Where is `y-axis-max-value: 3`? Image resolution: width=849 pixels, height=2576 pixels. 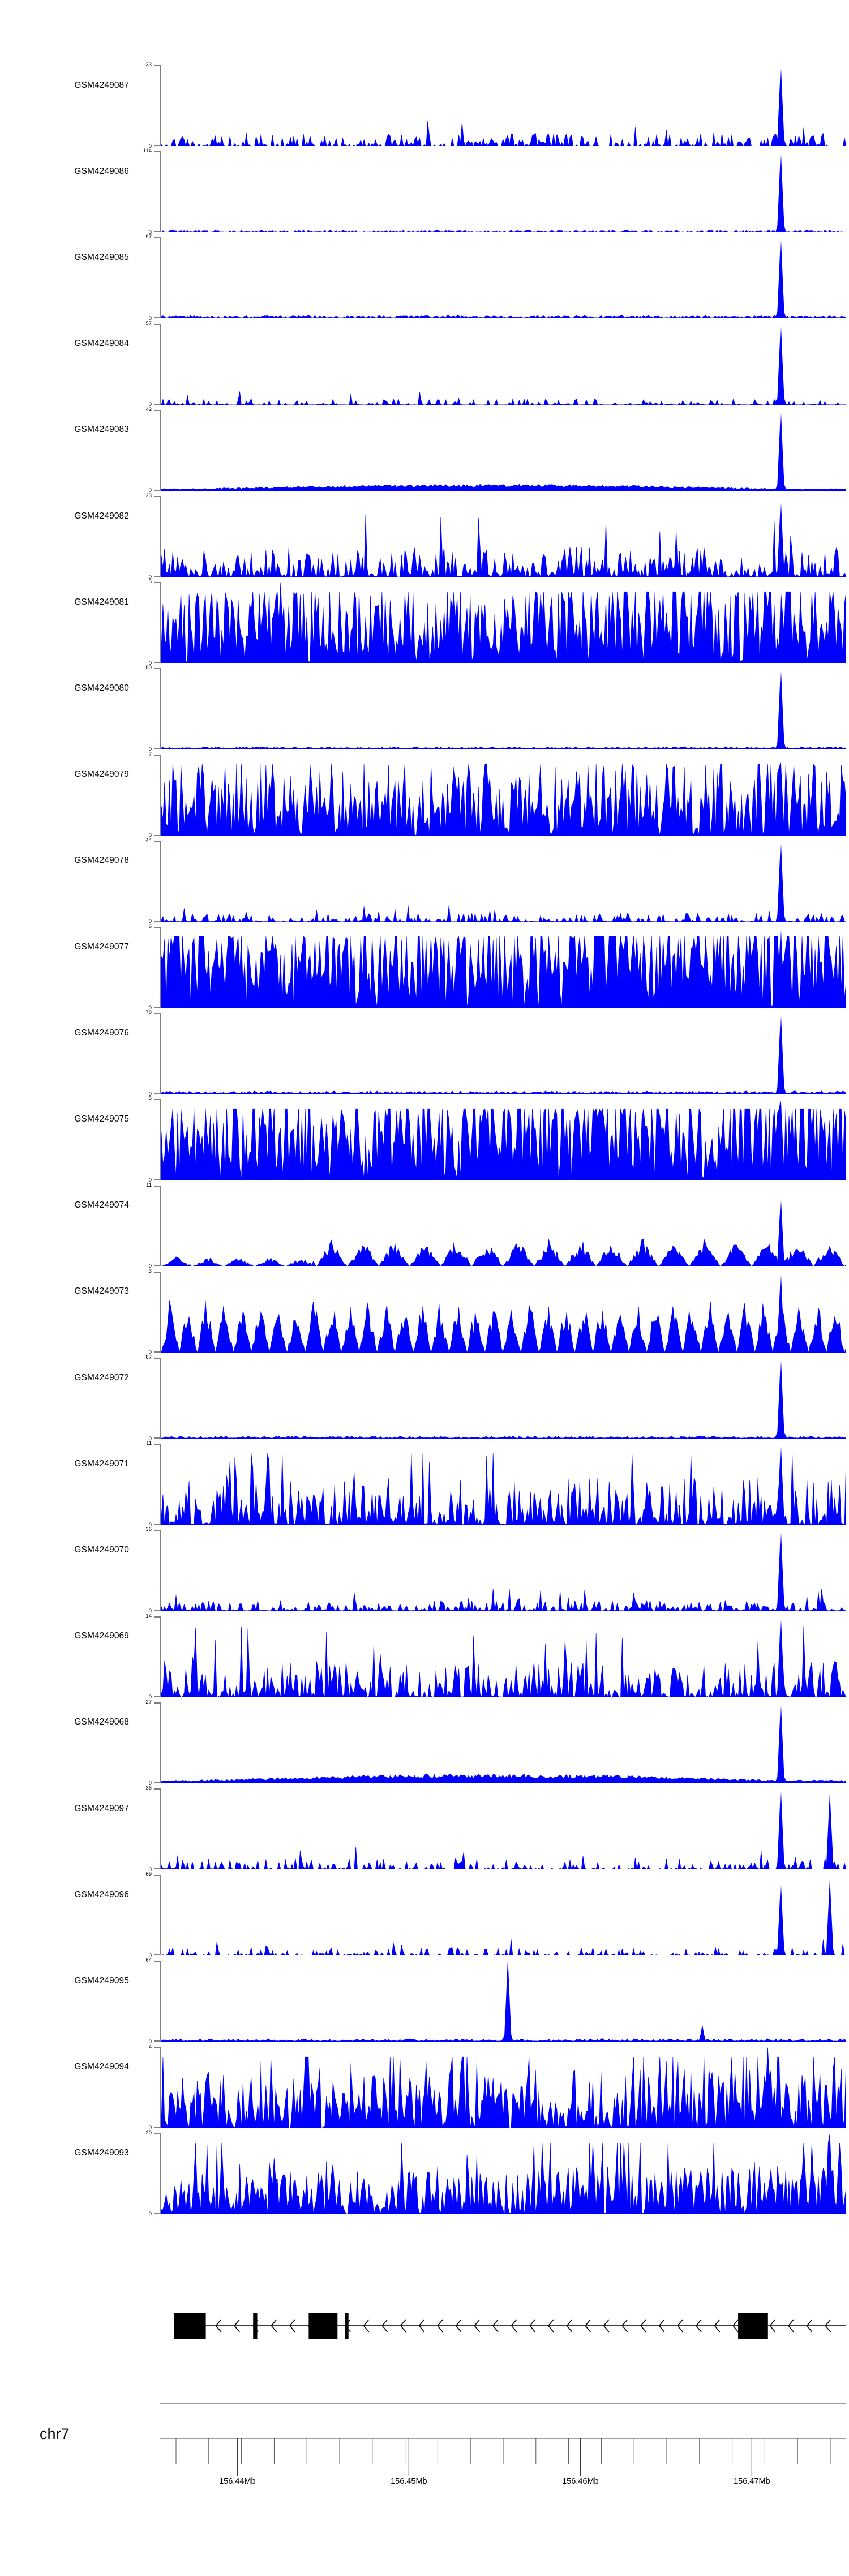 y-axis-max-value: 3 is located at coordinates (150, 1271).